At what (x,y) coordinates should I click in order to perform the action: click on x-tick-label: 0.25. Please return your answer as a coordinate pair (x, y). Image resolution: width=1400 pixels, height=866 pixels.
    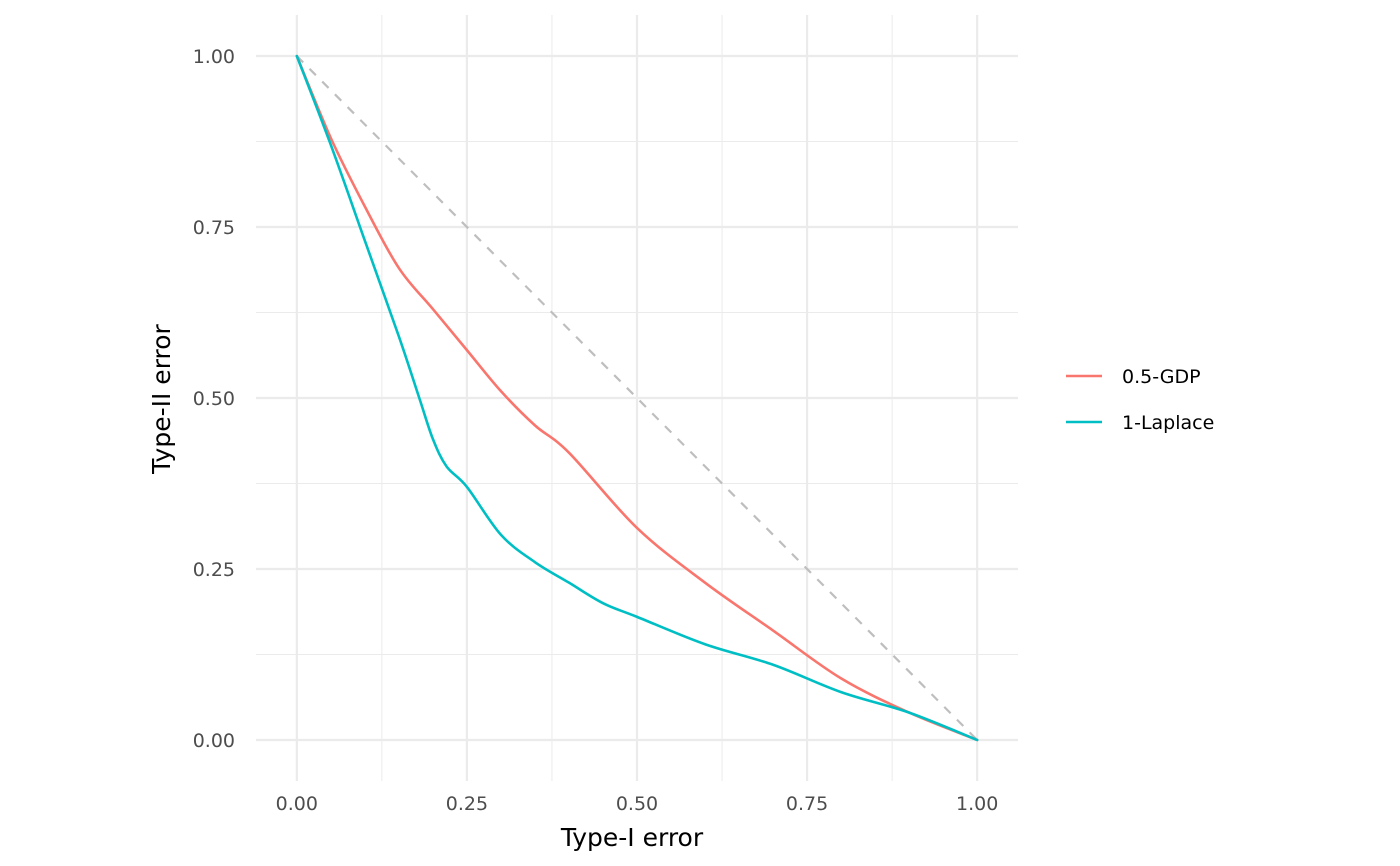
    Looking at the image, I should click on (467, 804).